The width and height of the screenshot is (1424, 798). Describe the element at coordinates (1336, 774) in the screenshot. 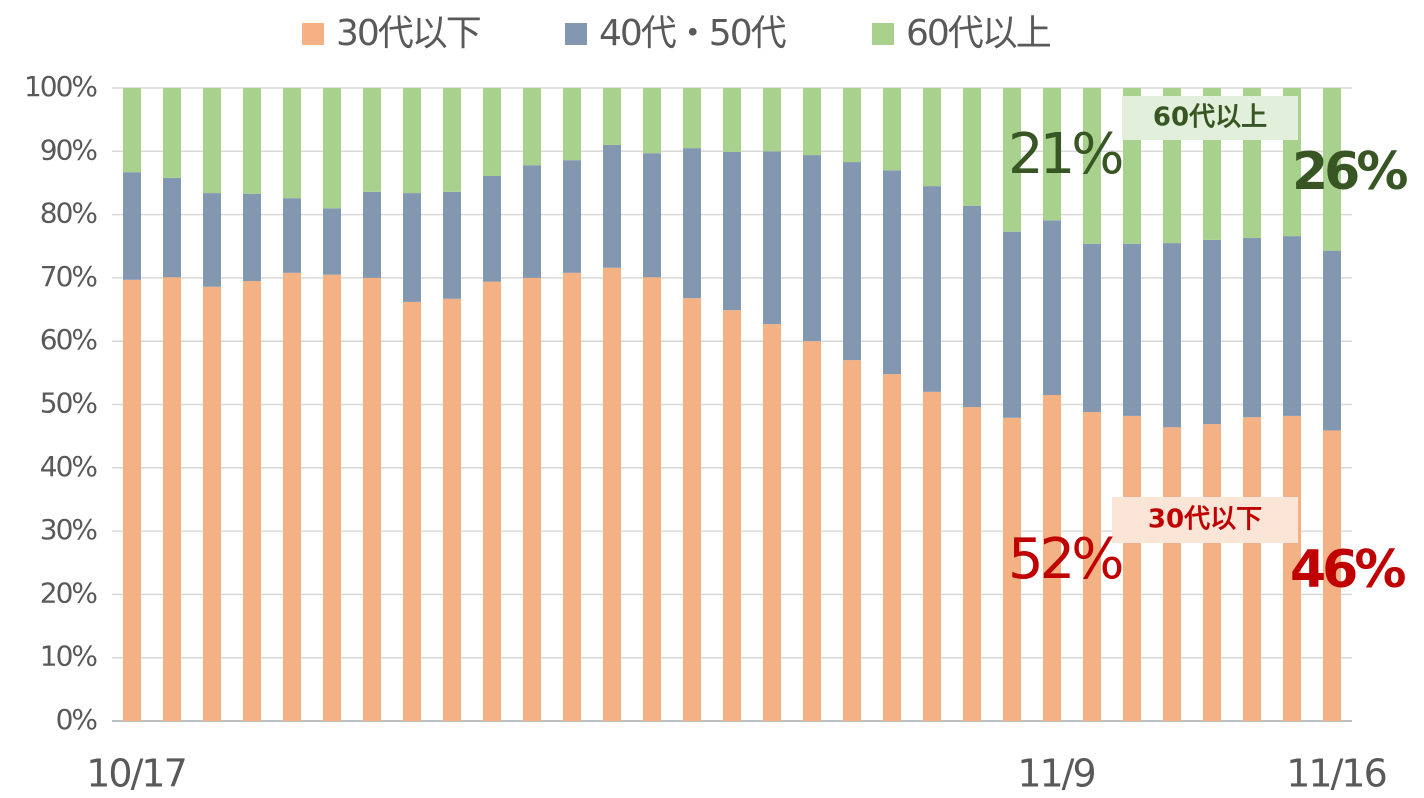

I see `x-tick-label: 11/16` at that location.